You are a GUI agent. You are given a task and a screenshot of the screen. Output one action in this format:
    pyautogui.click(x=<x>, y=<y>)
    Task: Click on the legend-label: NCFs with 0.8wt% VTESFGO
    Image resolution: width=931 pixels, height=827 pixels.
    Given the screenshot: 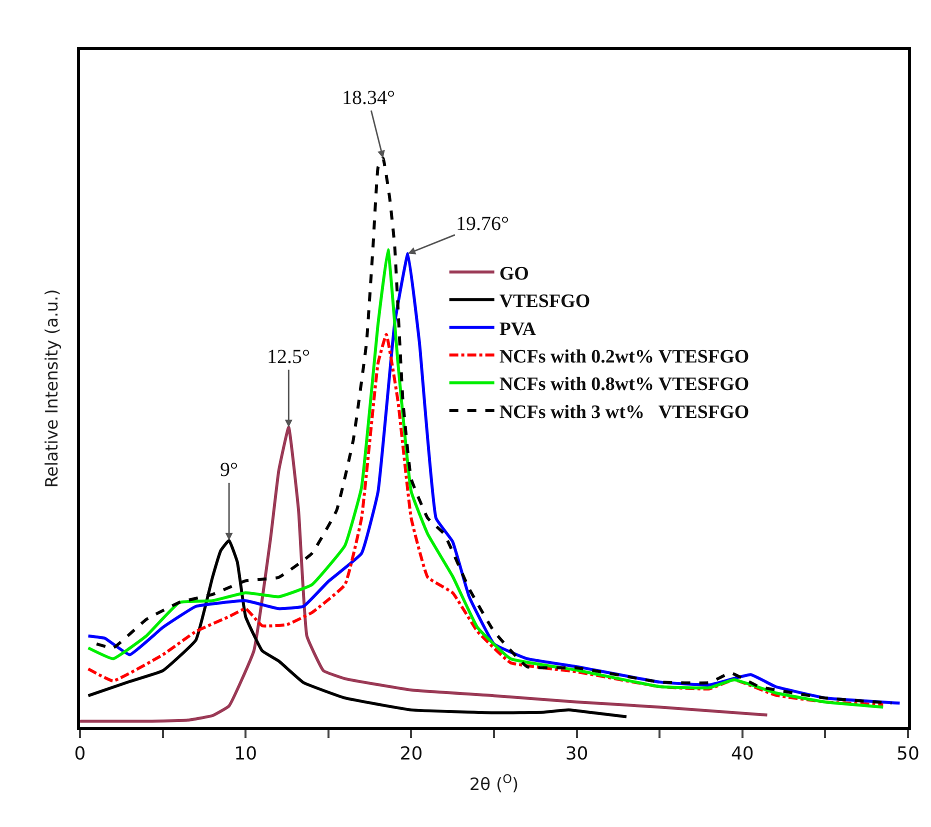 What is the action you would take?
    pyautogui.click(x=624, y=385)
    